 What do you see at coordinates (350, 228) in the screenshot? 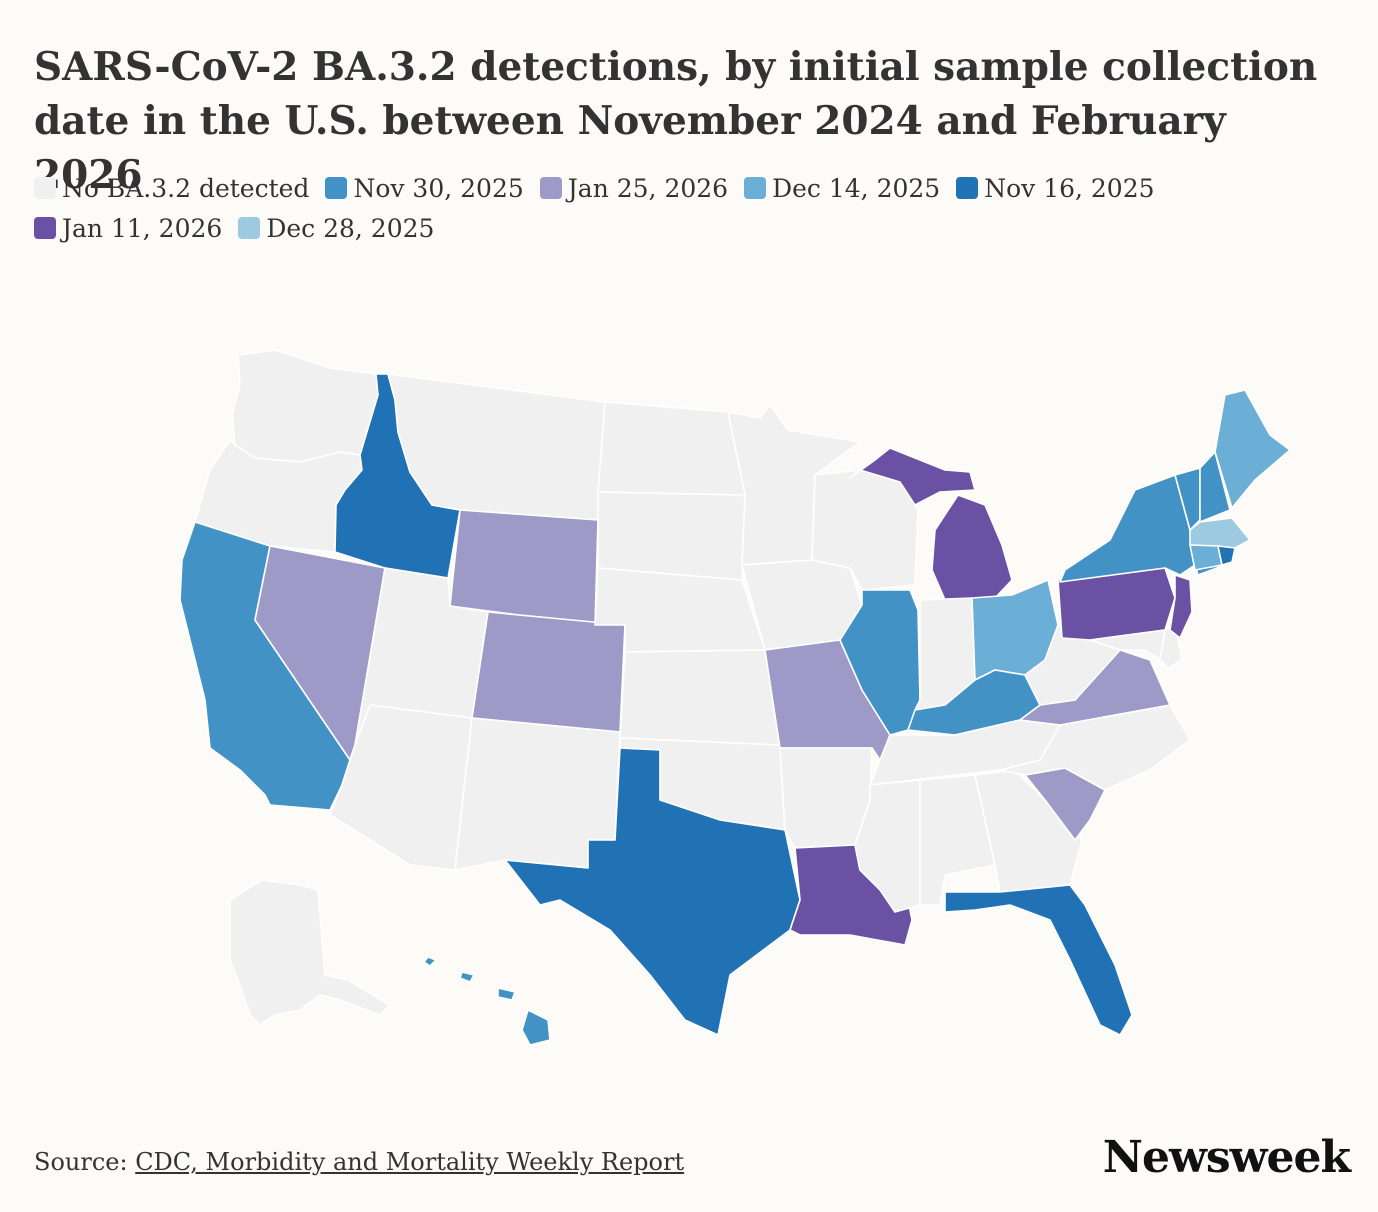
I see `legend-label: Dec 28, 2025` at bounding box center [350, 228].